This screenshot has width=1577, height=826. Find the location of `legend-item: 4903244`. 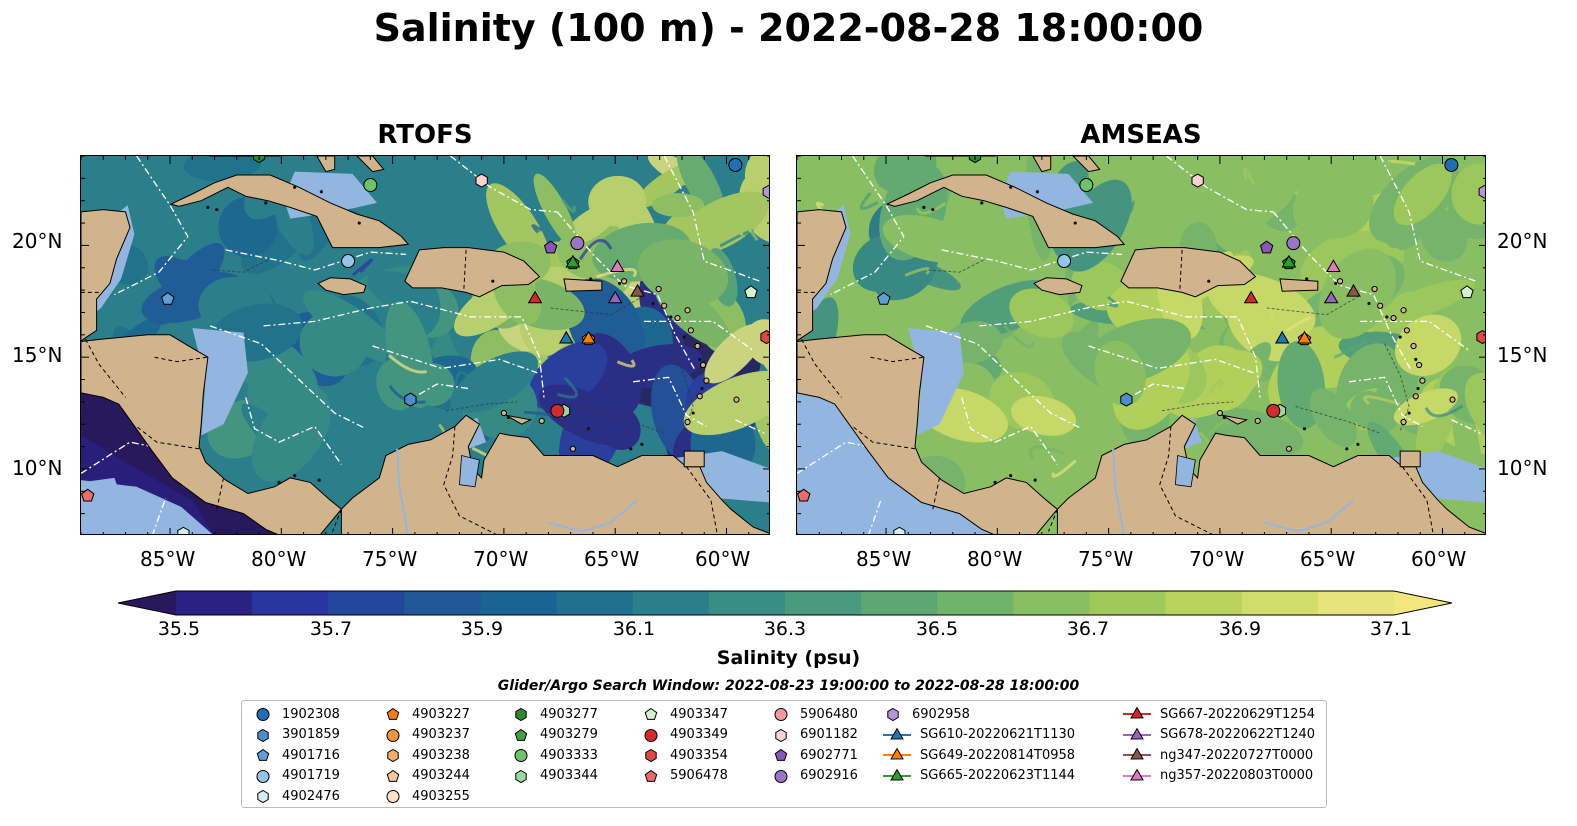

legend-item: 4903244 is located at coordinates (426, 776).